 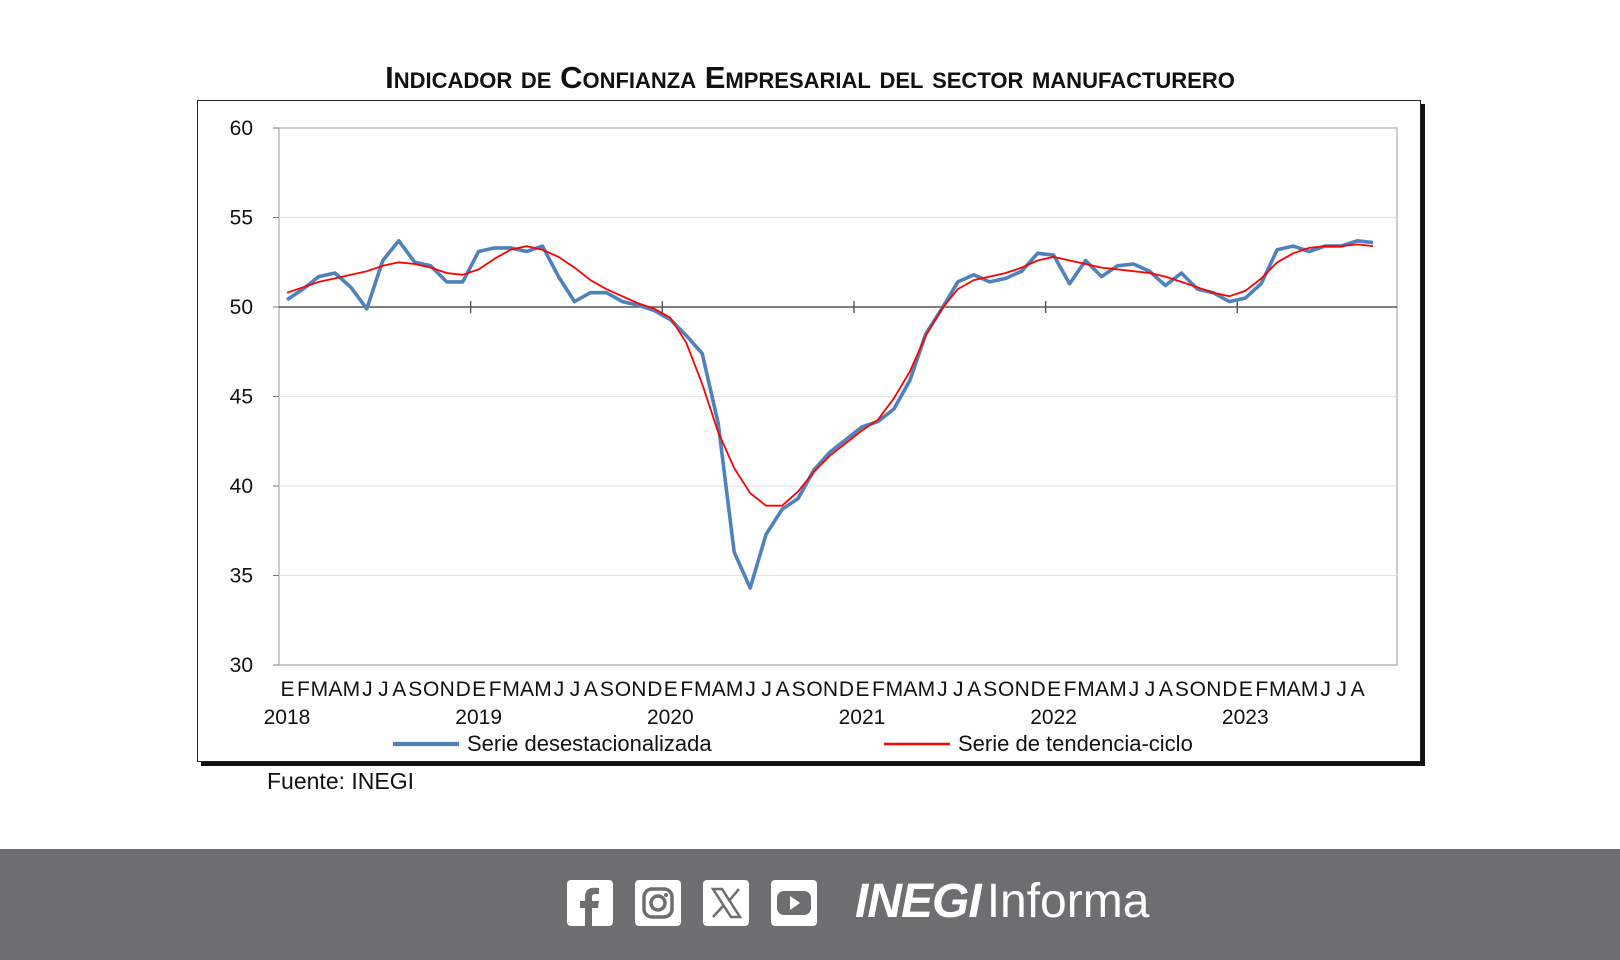 What do you see at coordinates (287, 717) in the screenshot?
I see `x-year-label: 2018` at bounding box center [287, 717].